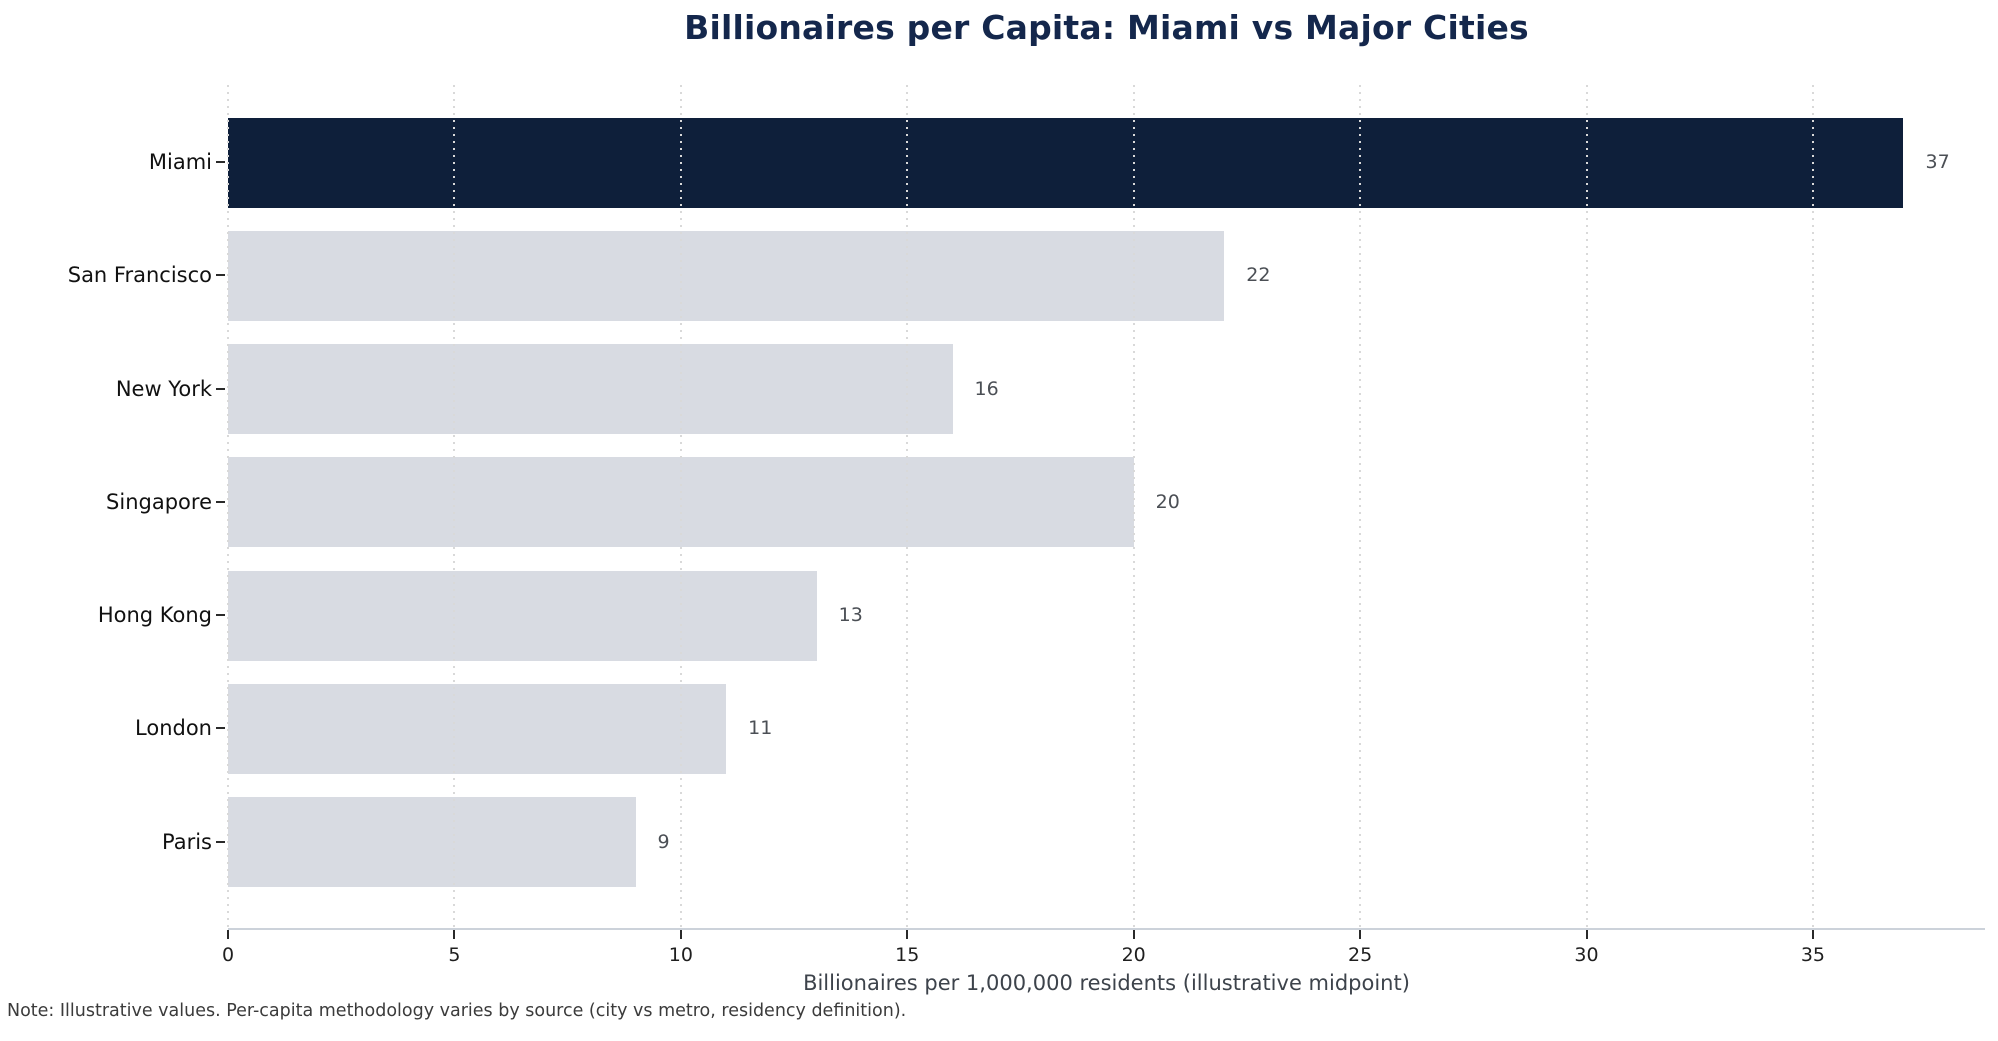 The height and width of the screenshot is (1041, 1998). I want to click on x-tick-label: 0, so click(228, 955).